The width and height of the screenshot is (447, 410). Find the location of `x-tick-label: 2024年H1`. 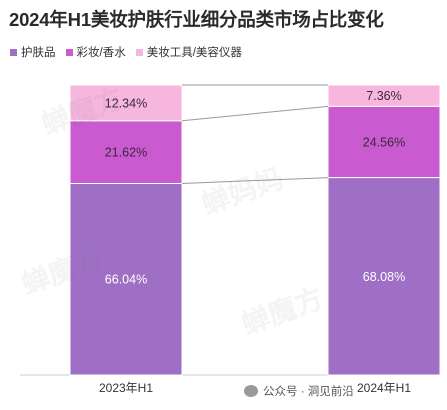

x-tick-label: 2024年H1 is located at coordinates (384, 388).